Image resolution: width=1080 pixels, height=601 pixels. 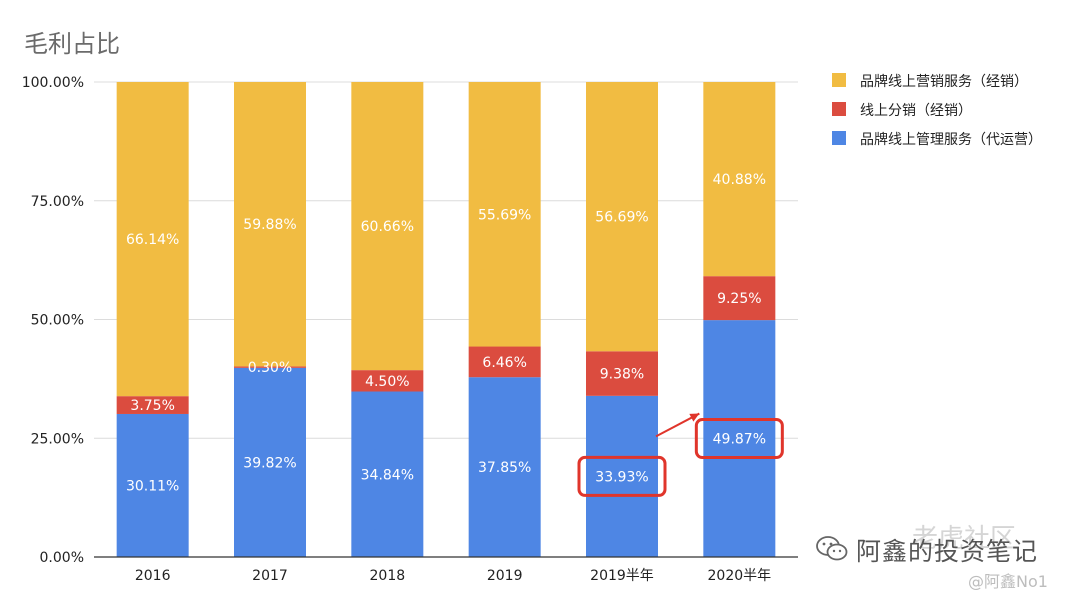 I want to click on y-tick-label: 0.00%, so click(x=62, y=558).